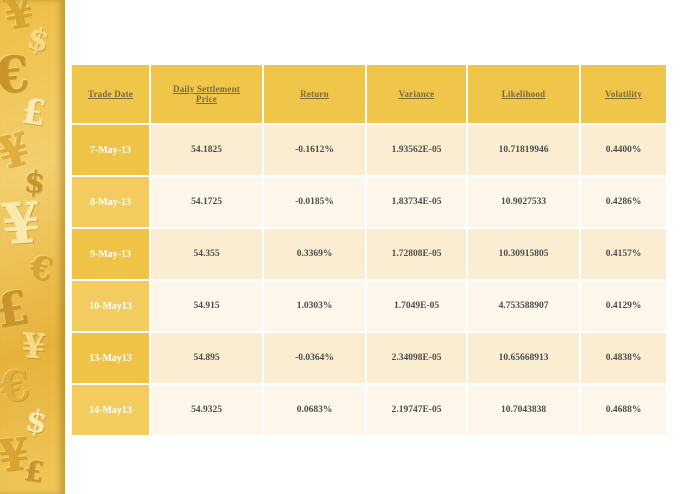  What do you see at coordinates (523, 410) in the screenshot?
I see `cell-likelihood: 10.7043838` at bounding box center [523, 410].